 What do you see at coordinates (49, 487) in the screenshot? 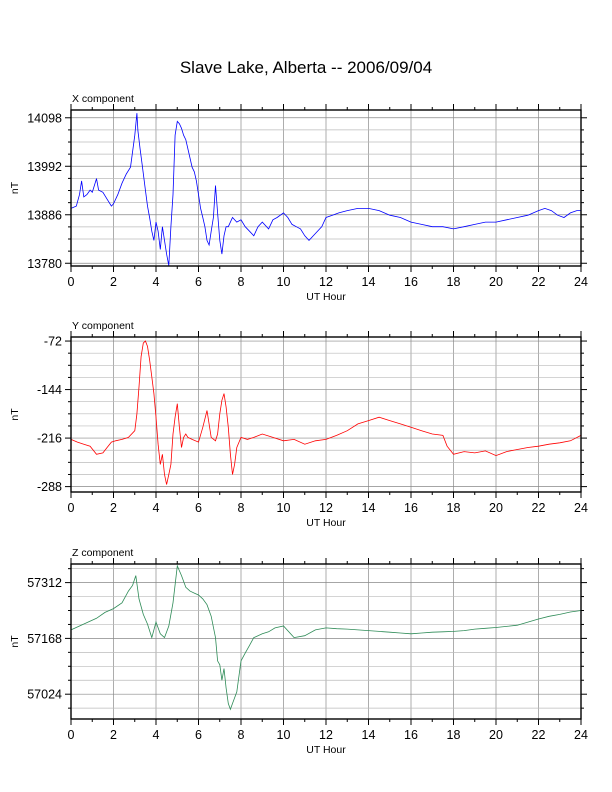
I see `y-tick-label: -288` at bounding box center [49, 487].